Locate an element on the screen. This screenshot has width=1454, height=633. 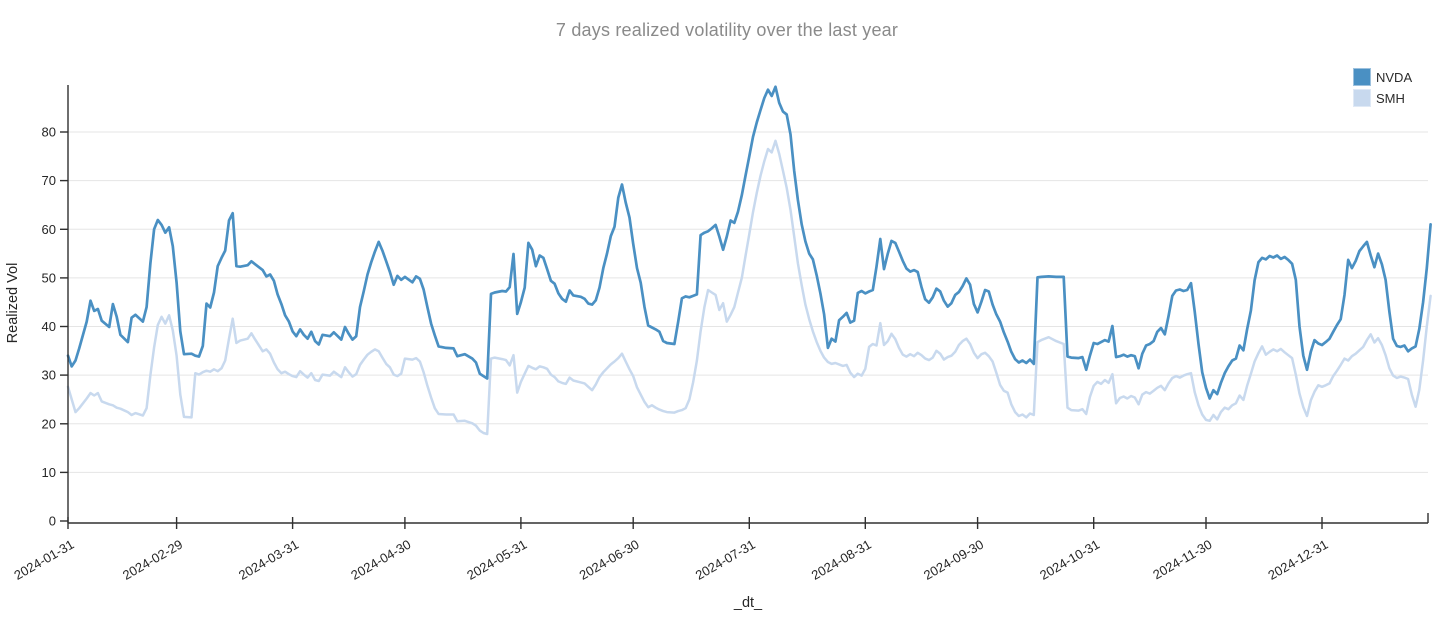
y-tick-label: 70 is located at coordinates (49, 180).